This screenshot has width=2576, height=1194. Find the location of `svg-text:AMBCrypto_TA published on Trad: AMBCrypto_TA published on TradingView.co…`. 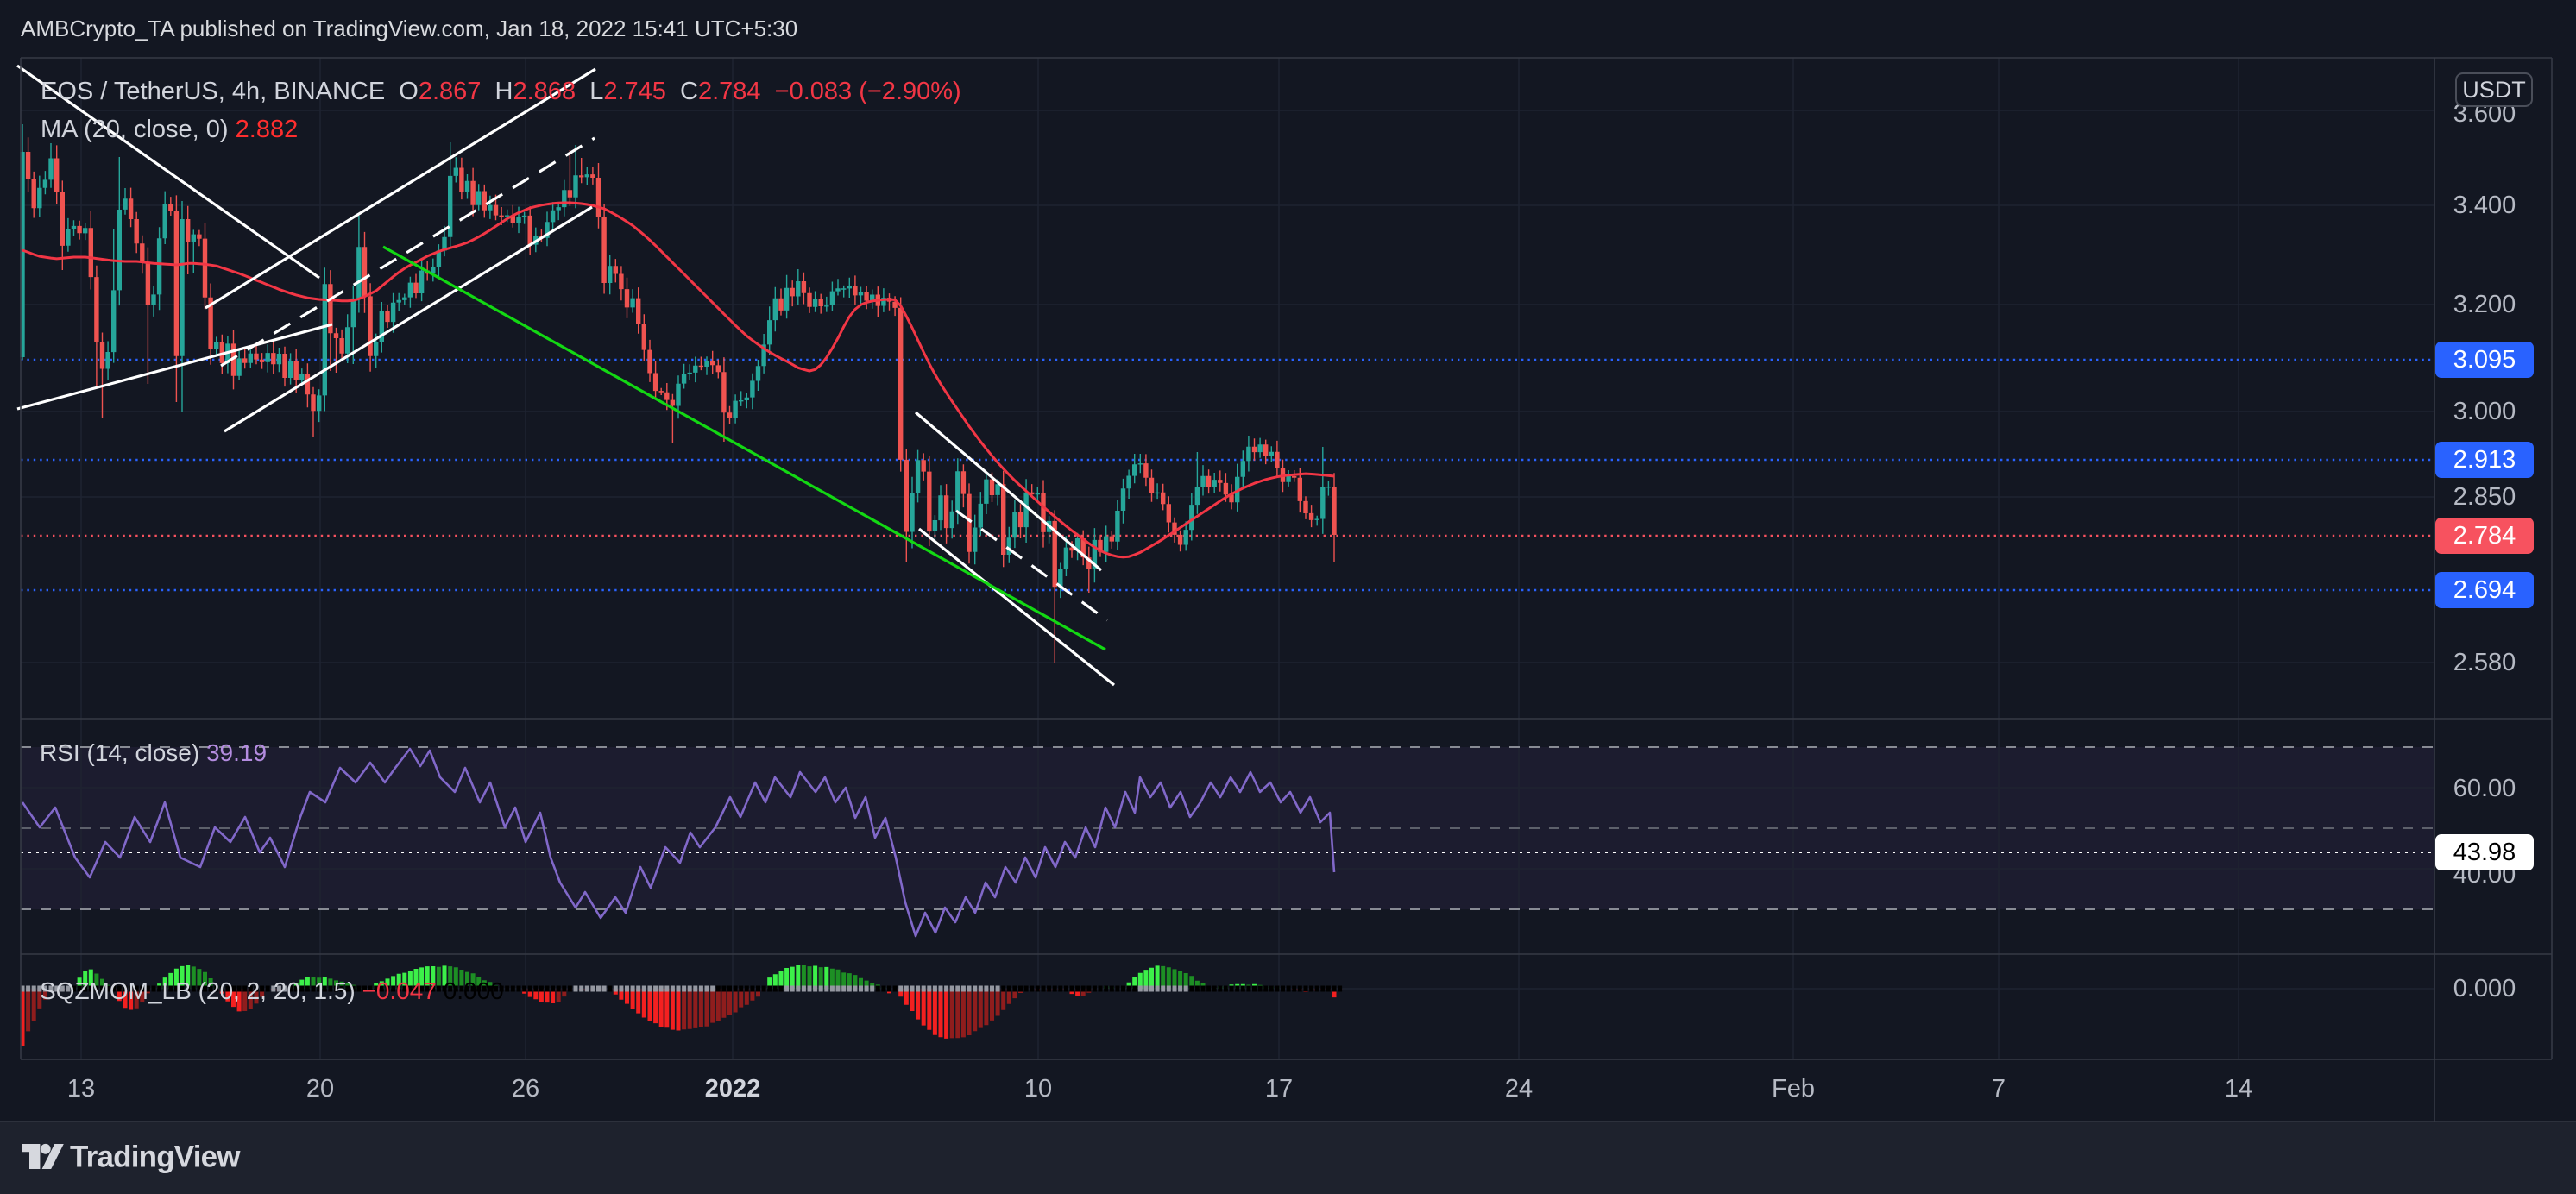

svg-text:AMBCrypto_TA published on Trad: AMBCrypto_TA published on TradingView.co… is located at coordinates (409, 29).